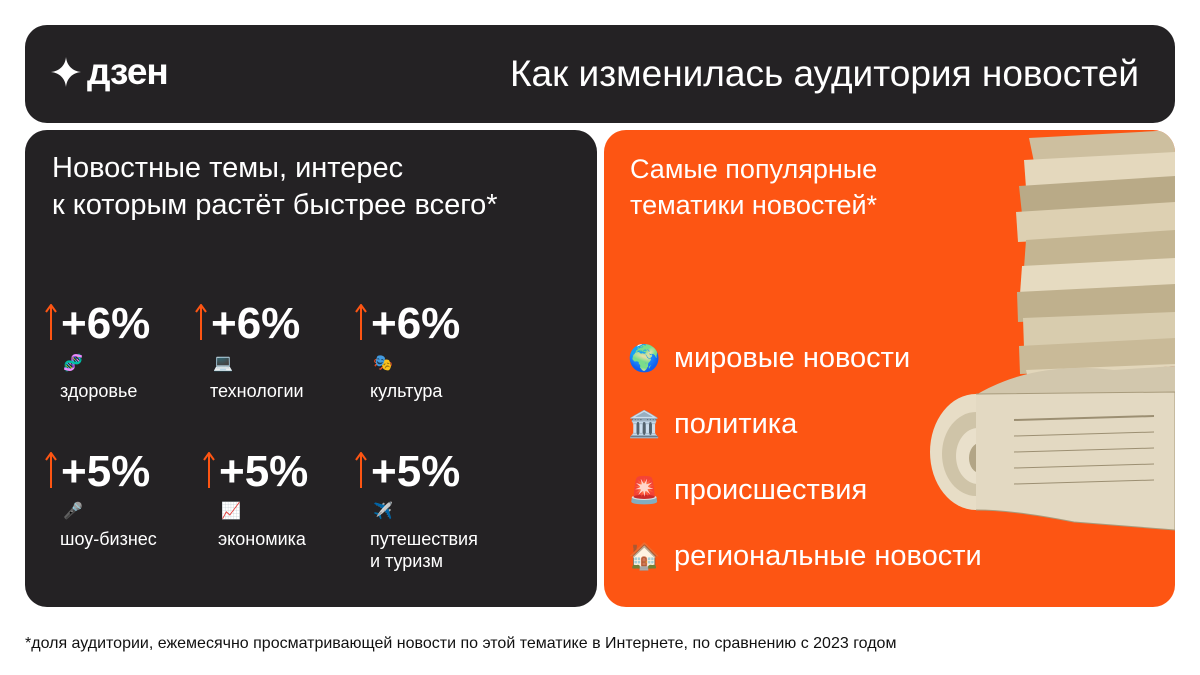  What do you see at coordinates (792, 358) in the screenshot?
I see `topic-label: мировые новости` at bounding box center [792, 358].